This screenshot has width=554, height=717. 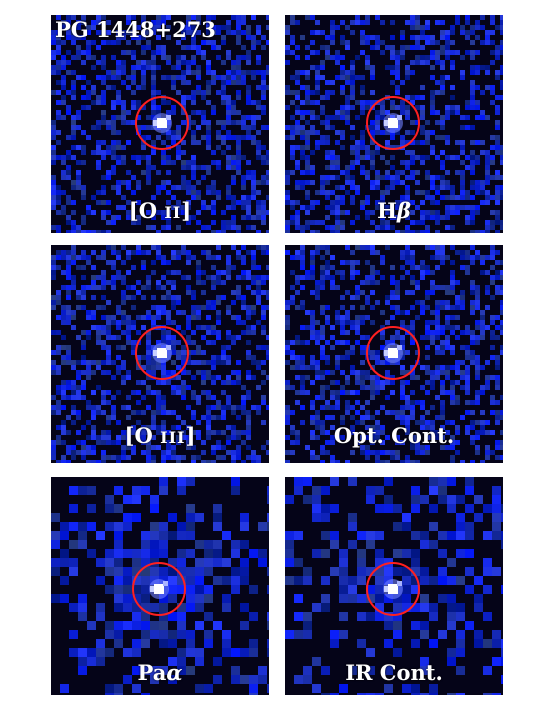 I want to click on image-hbeta, so click(x=394, y=124).